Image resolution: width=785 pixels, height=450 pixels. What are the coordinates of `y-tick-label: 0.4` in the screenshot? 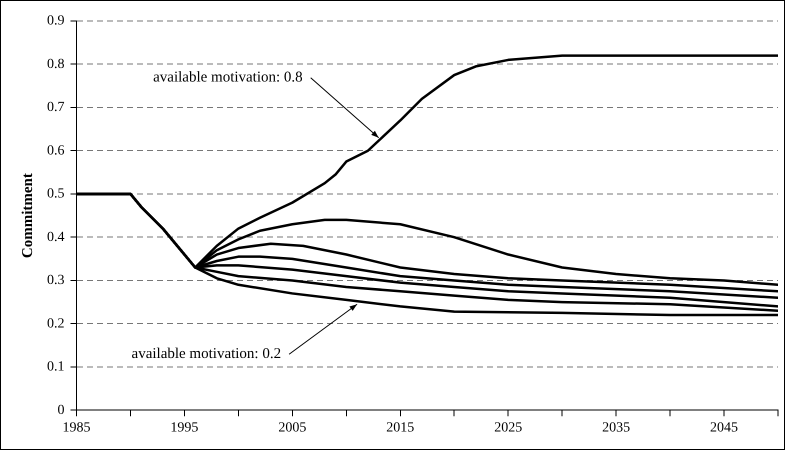 It's located at (55, 237).